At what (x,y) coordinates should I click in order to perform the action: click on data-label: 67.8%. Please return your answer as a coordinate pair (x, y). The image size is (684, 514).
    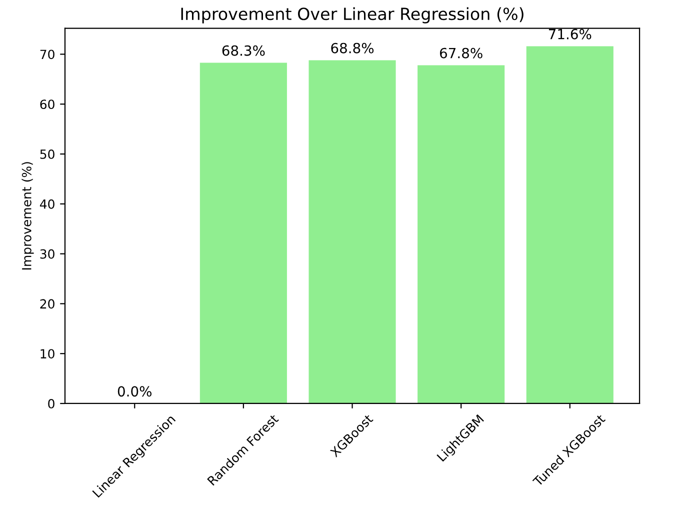
    Looking at the image, I should click on (461, 53).